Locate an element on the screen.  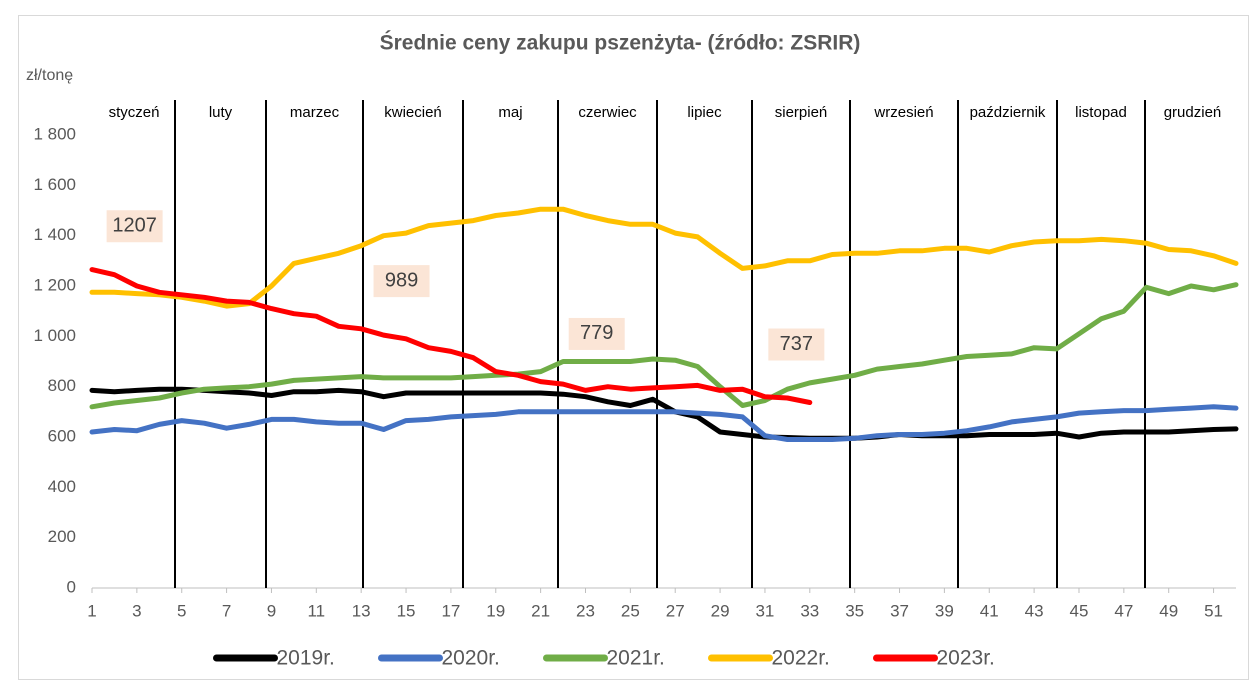
x-tick-label: 9 is located at coordinates (271, 610).